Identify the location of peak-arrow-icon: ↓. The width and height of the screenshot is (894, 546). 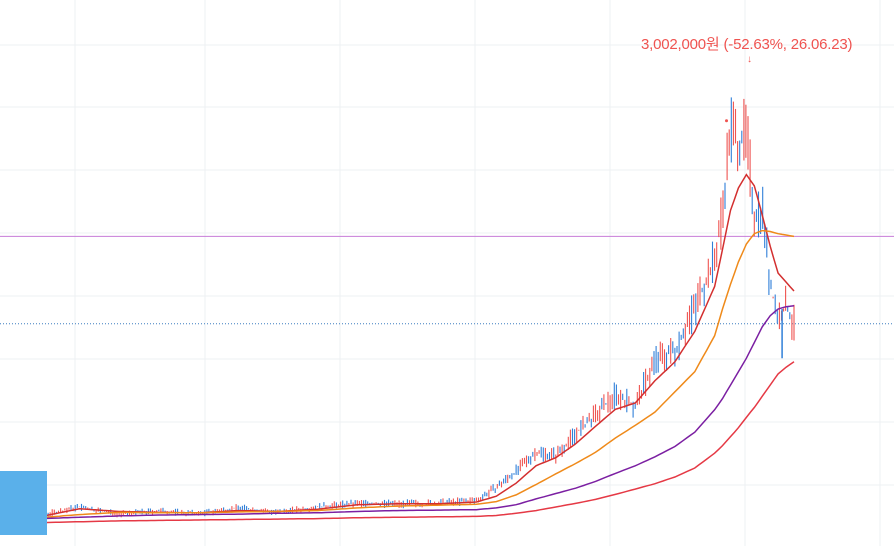
(749, 59).